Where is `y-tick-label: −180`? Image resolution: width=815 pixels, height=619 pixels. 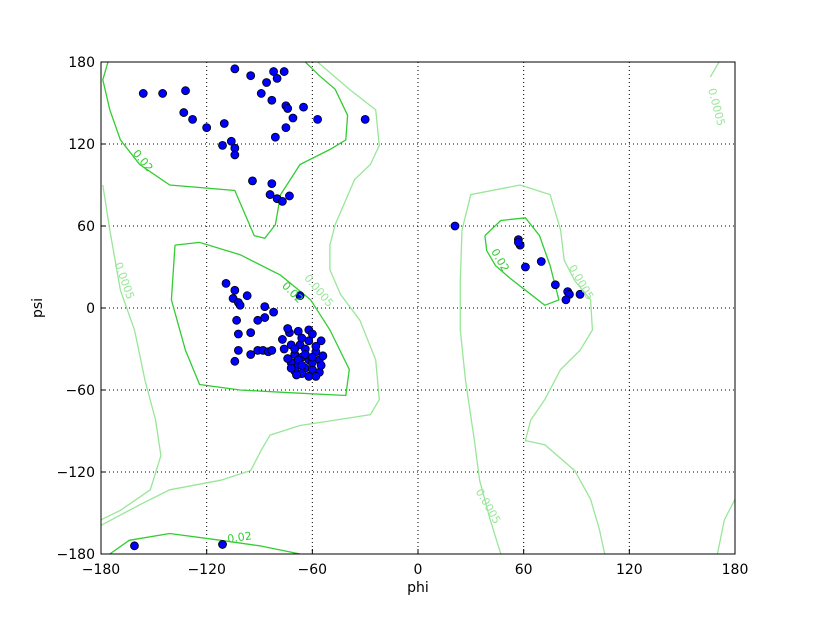
y-tick-label: −180 is located at coordinates (76, 555).